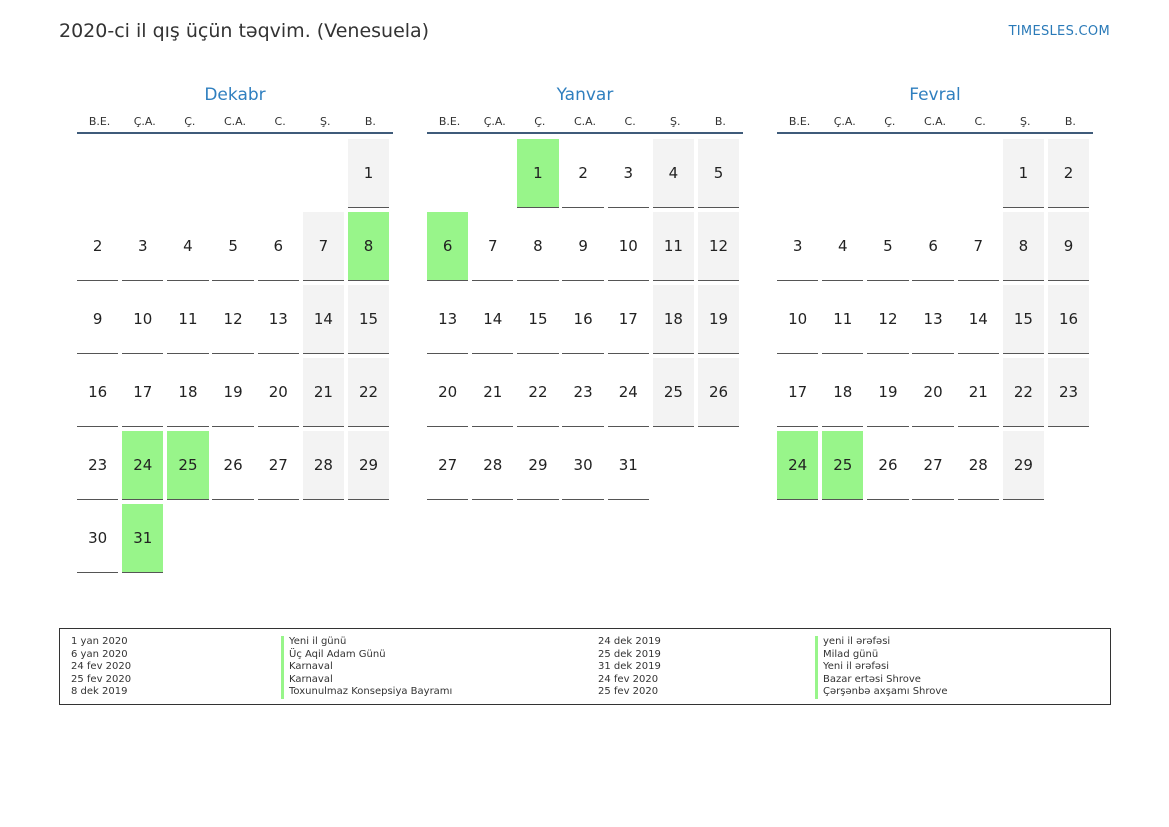  Describe the element at coordinates (99, 654) in the screenshot. I see `legend-date: 6 yan 2020` at that location.